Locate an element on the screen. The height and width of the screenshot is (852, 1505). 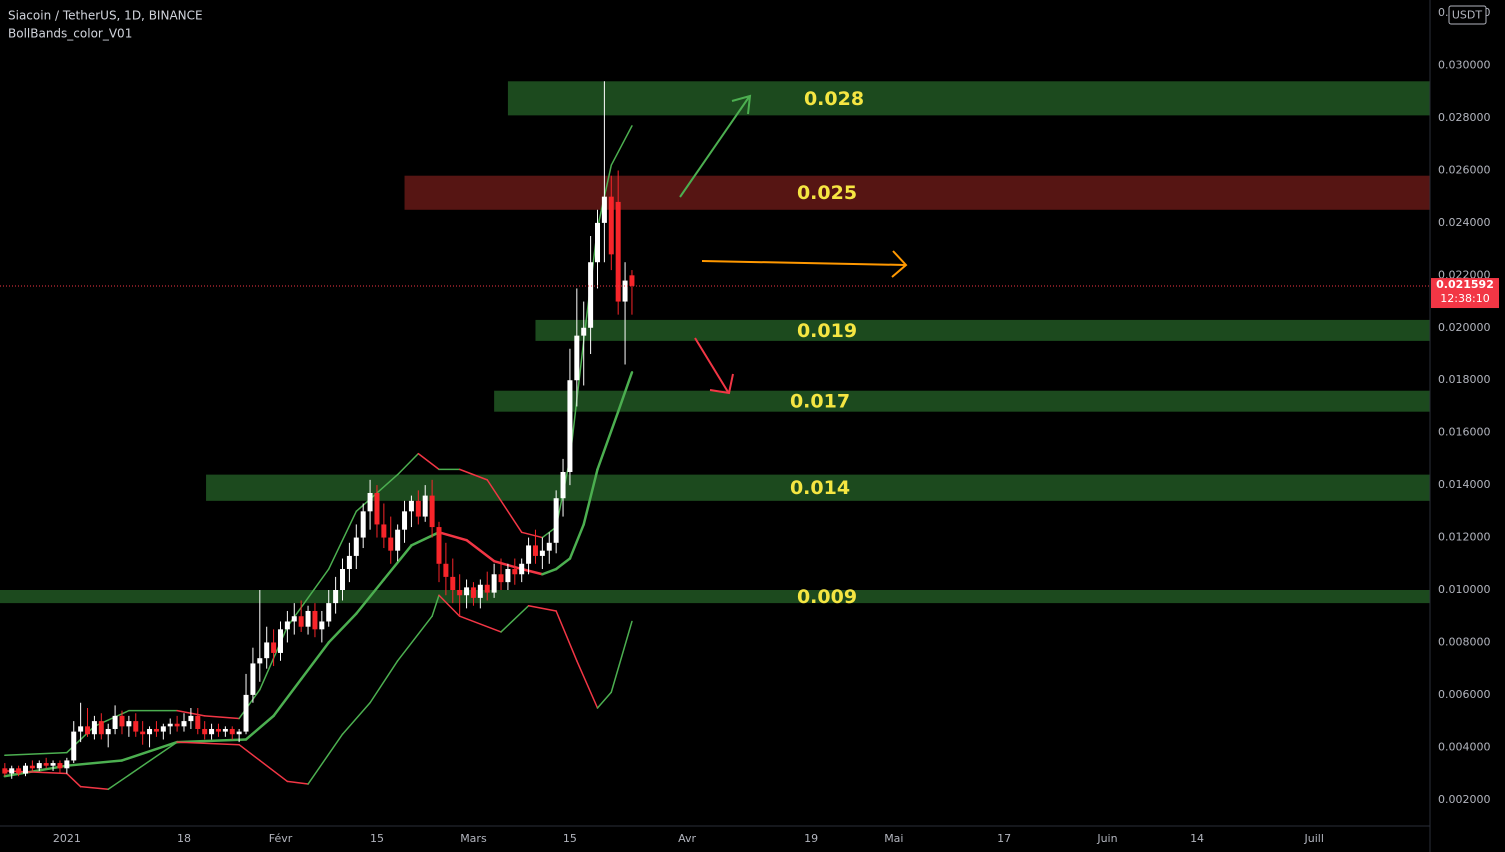
y-tick-label: 0.012000 is located at coordinates (1464, 537).